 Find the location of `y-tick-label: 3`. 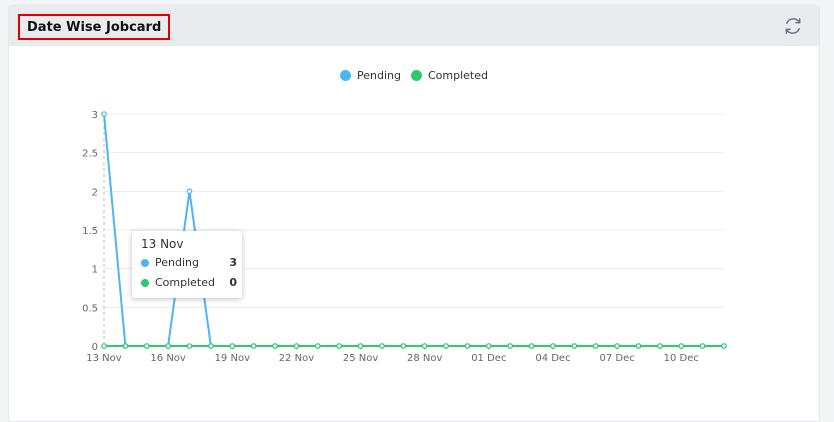

y-tick-label: 3 is located at coordinates (95, 115).